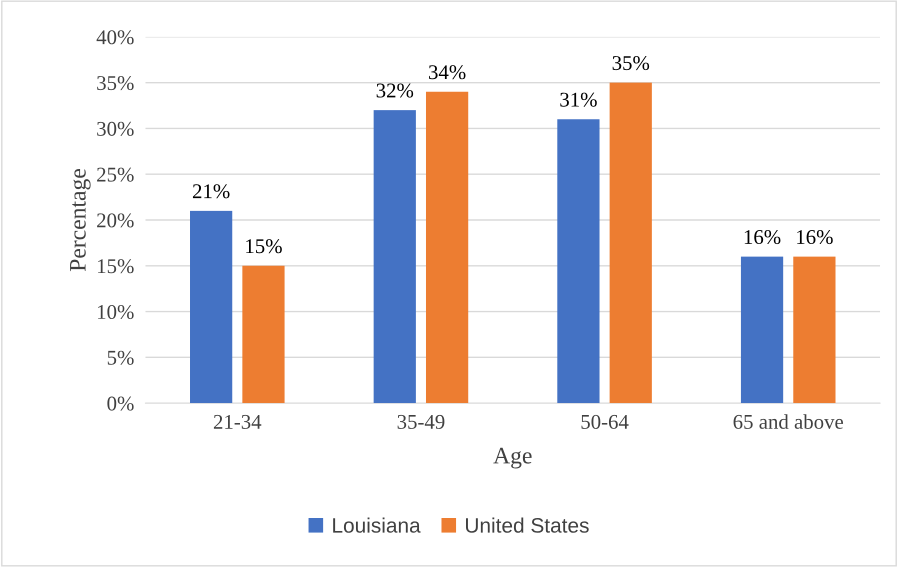 The height and width of the screenshot is (567, 898). Describe the element at coordinates (211, 191) in the screenshot. I see `data-label: 21%` at that location.